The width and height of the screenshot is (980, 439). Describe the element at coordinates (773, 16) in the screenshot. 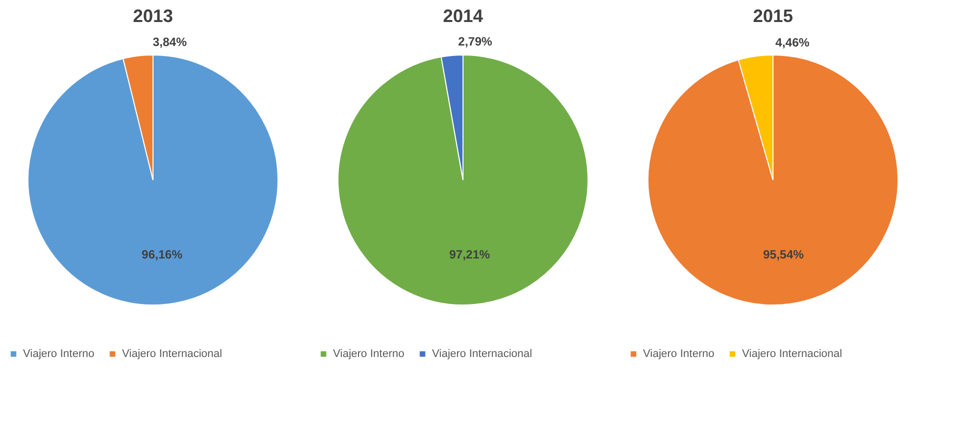

I see `chart-title: 2015` at that location.